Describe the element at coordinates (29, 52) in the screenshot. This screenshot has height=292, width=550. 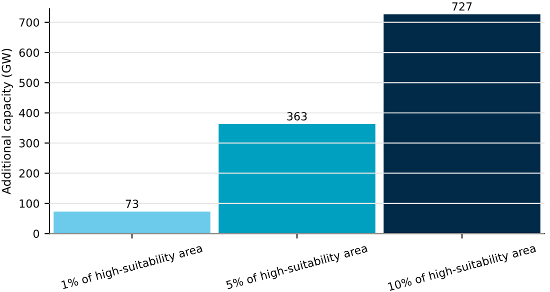
I see `y-tick-label: 600` at that location.